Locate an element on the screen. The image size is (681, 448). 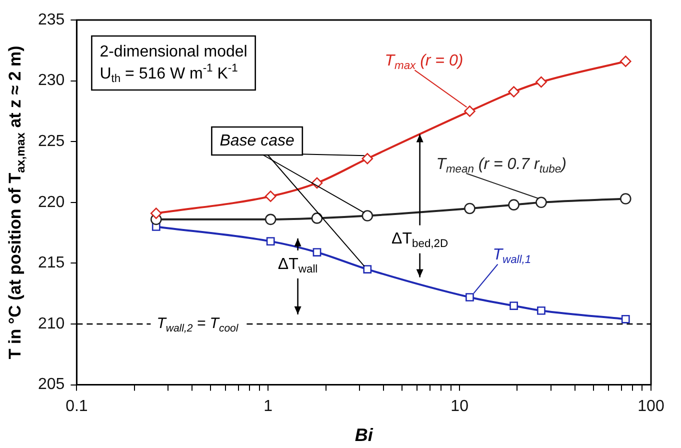
y-tick-label: 210 is located at coordinates (51, 323).